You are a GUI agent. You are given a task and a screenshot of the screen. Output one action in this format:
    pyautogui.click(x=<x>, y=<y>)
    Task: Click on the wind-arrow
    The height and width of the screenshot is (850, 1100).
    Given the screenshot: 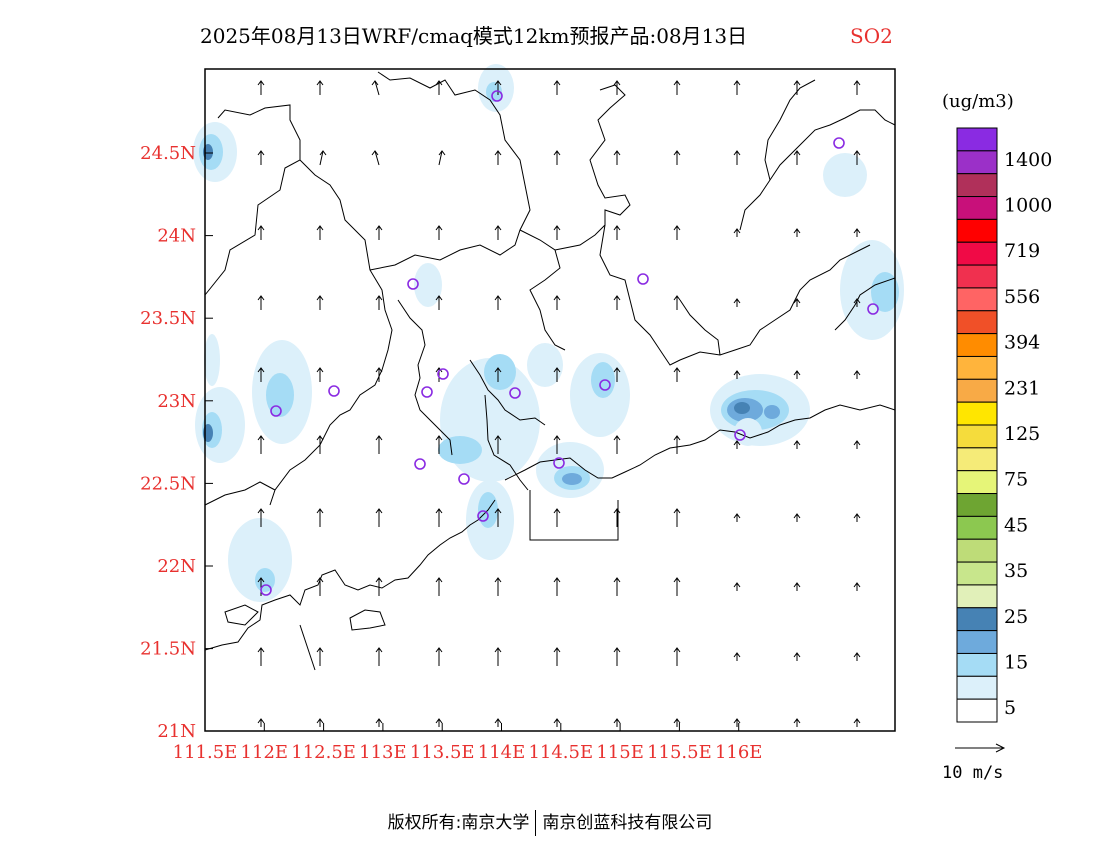 What is the action you would take?
    pyautogui.click(x=377, y=88)
    